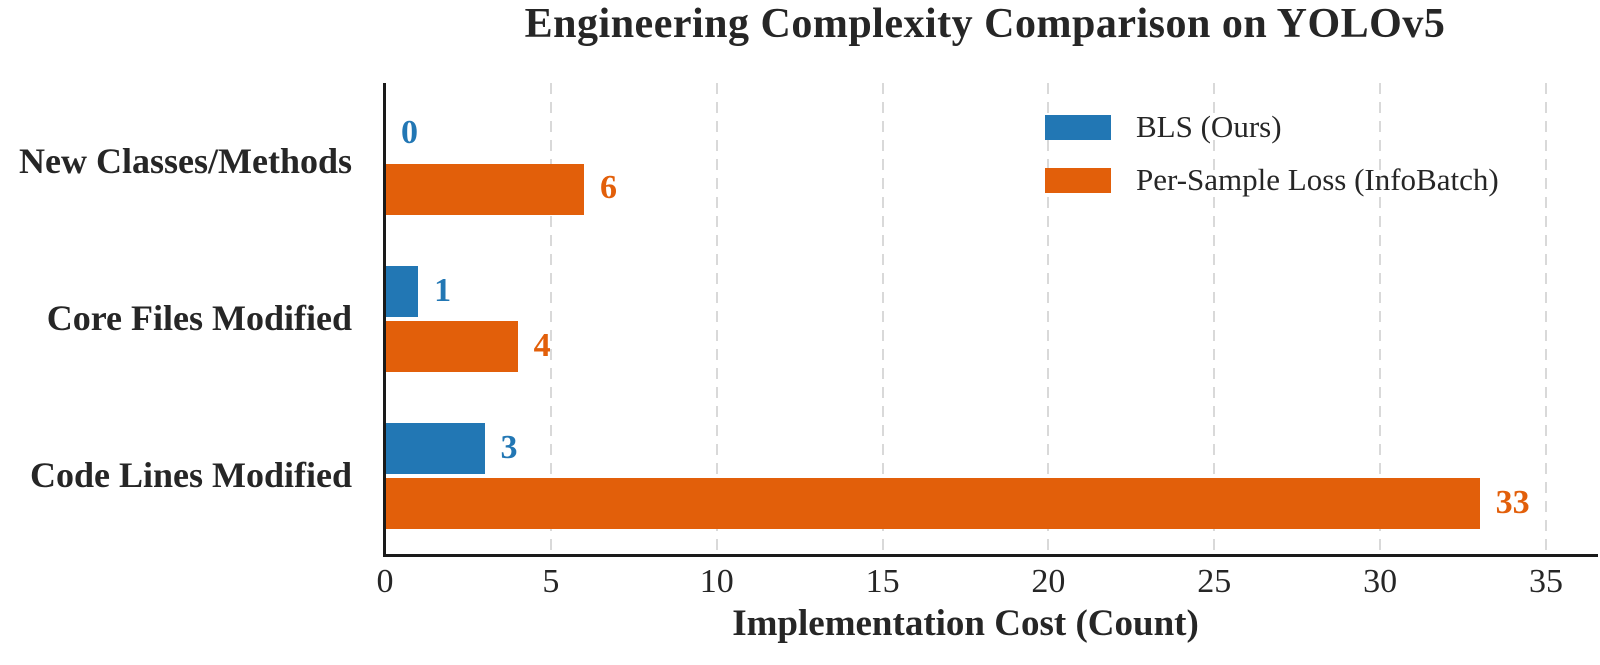  Describe the element at coordinates (1512, 503) in the screenshot. I see `value-label-infobatch-3: 33` at that location.